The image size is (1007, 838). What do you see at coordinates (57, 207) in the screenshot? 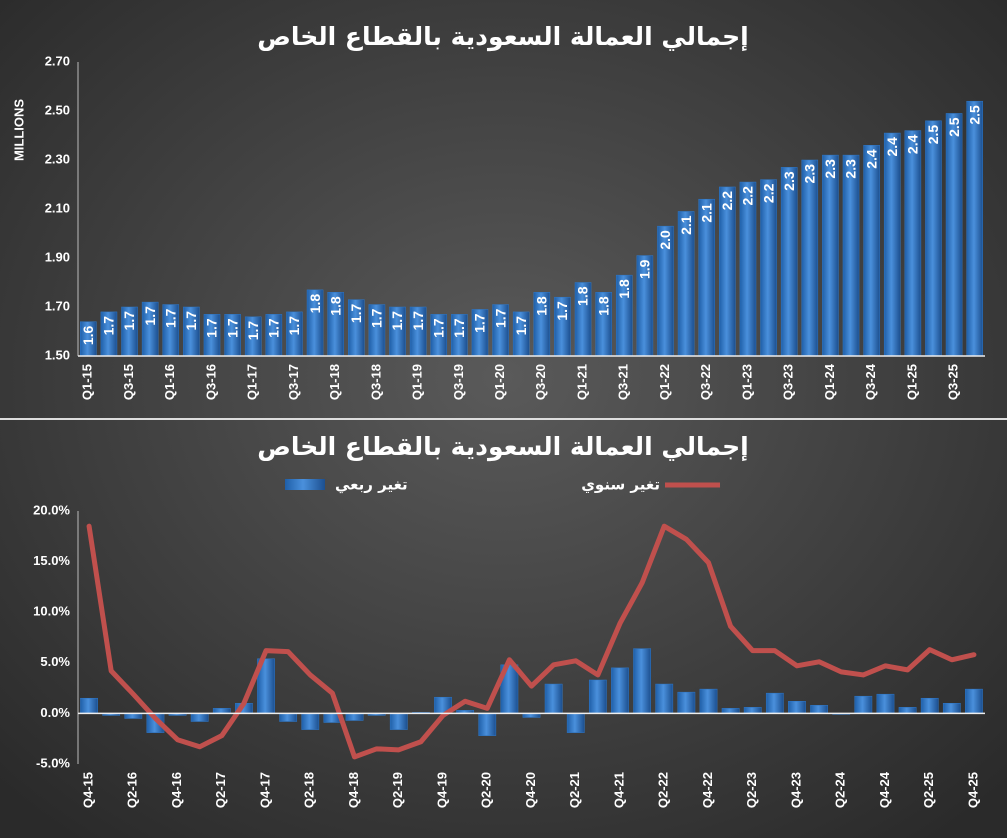
I see `y-tick-label: 2.10` at bounding box center [57, 207].